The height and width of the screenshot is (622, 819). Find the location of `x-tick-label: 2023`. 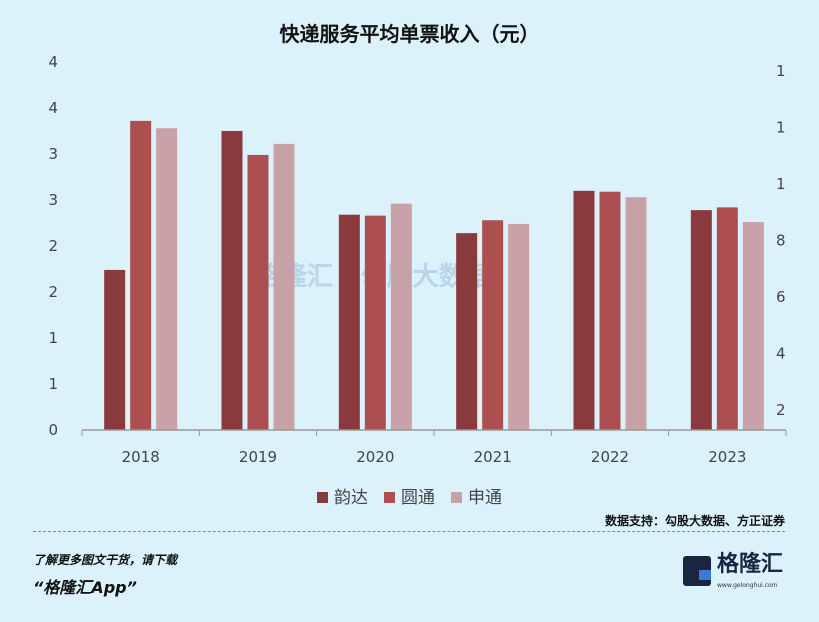

x-tick-label: 2023 is located at coordinates (727, 457).